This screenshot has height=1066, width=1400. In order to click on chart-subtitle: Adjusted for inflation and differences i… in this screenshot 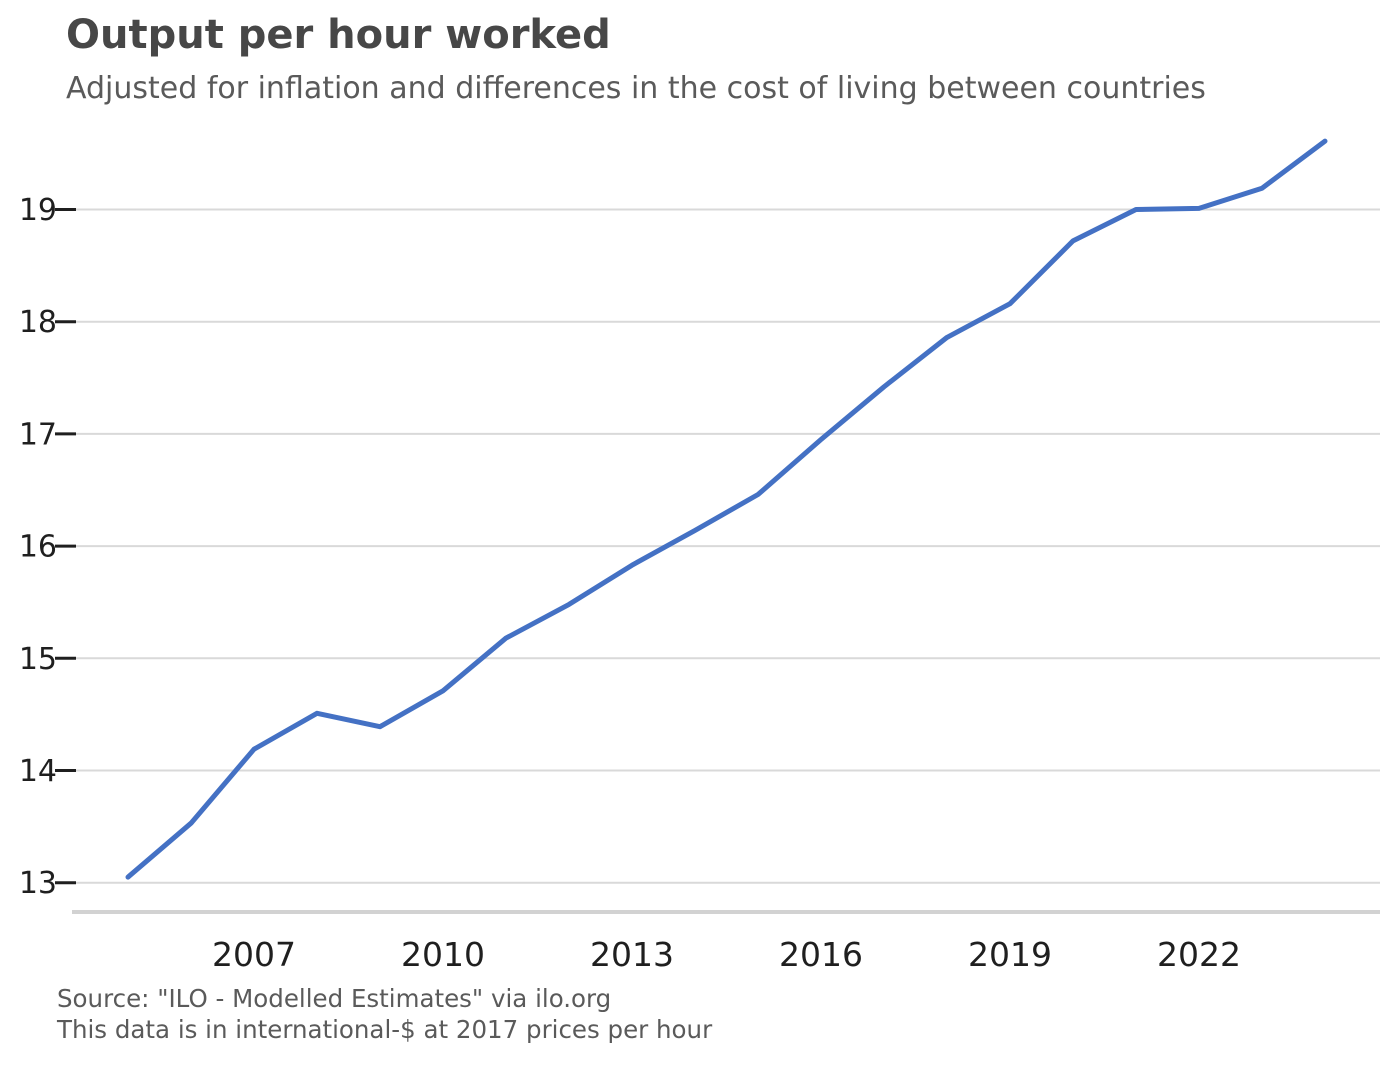, I will do `click(636, 88)`.